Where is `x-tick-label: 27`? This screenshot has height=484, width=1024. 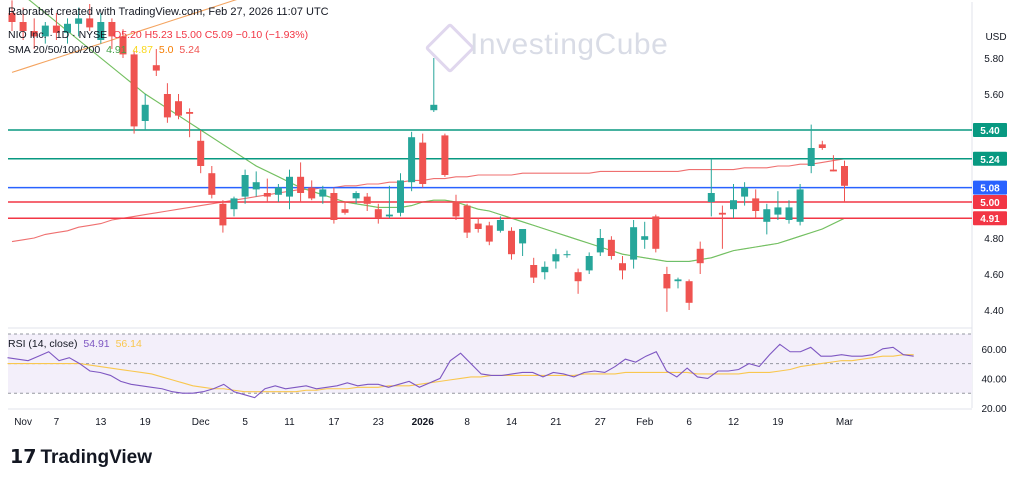
x-tick-label: 27 is located at coordinates (601, 422).